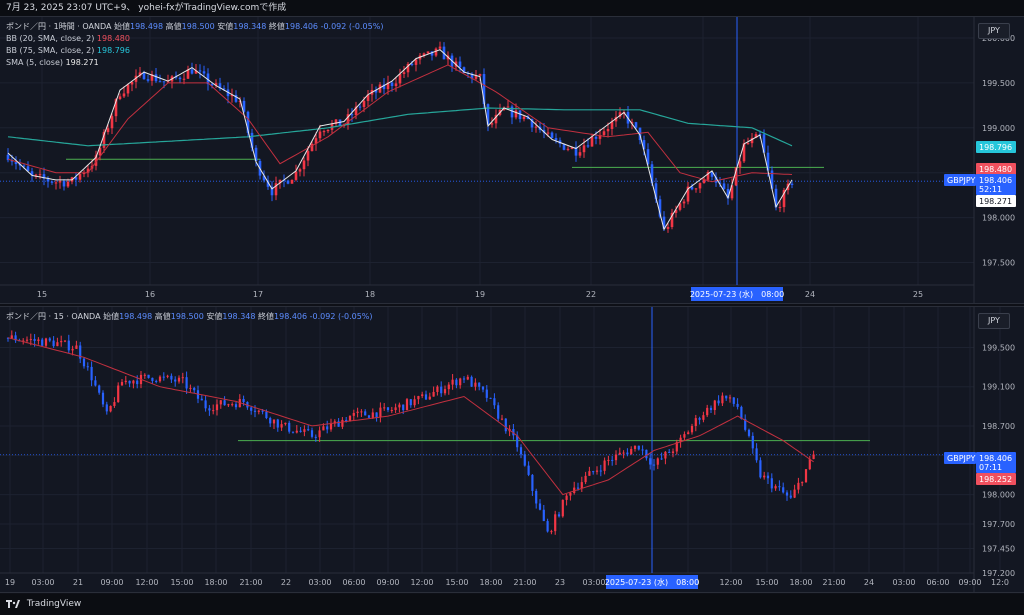 The height and width of the screenshot is (615, 1024). What do you see at coordinates (994, 31) in the screenshot?
I see `currency-button-1h: JPY` at bounding box center [994, 31].